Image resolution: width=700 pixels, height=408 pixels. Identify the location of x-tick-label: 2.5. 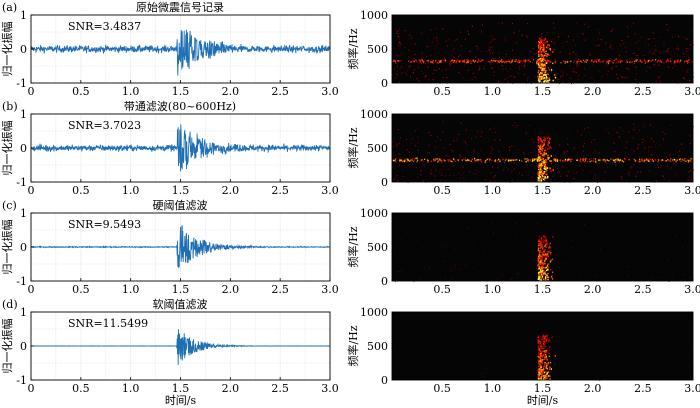
(643, 190).